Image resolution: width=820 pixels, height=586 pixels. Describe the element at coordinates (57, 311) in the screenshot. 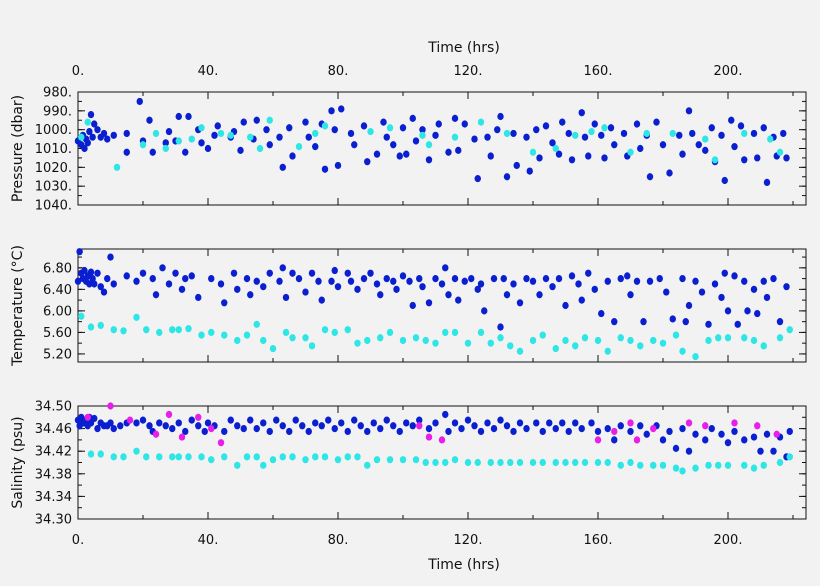

I see `y-tick-label: 6.00` at that location.